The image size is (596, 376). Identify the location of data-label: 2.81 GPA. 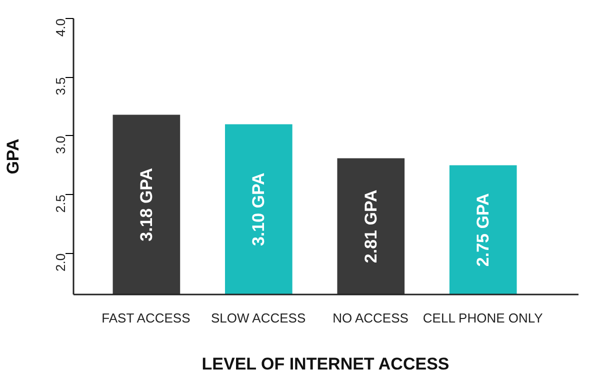
(370, 227).